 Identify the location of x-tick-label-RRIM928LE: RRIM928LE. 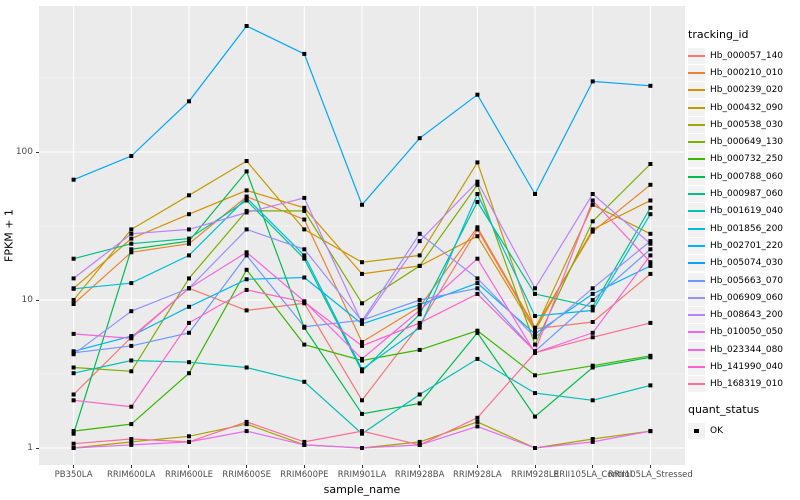
(535, 475).